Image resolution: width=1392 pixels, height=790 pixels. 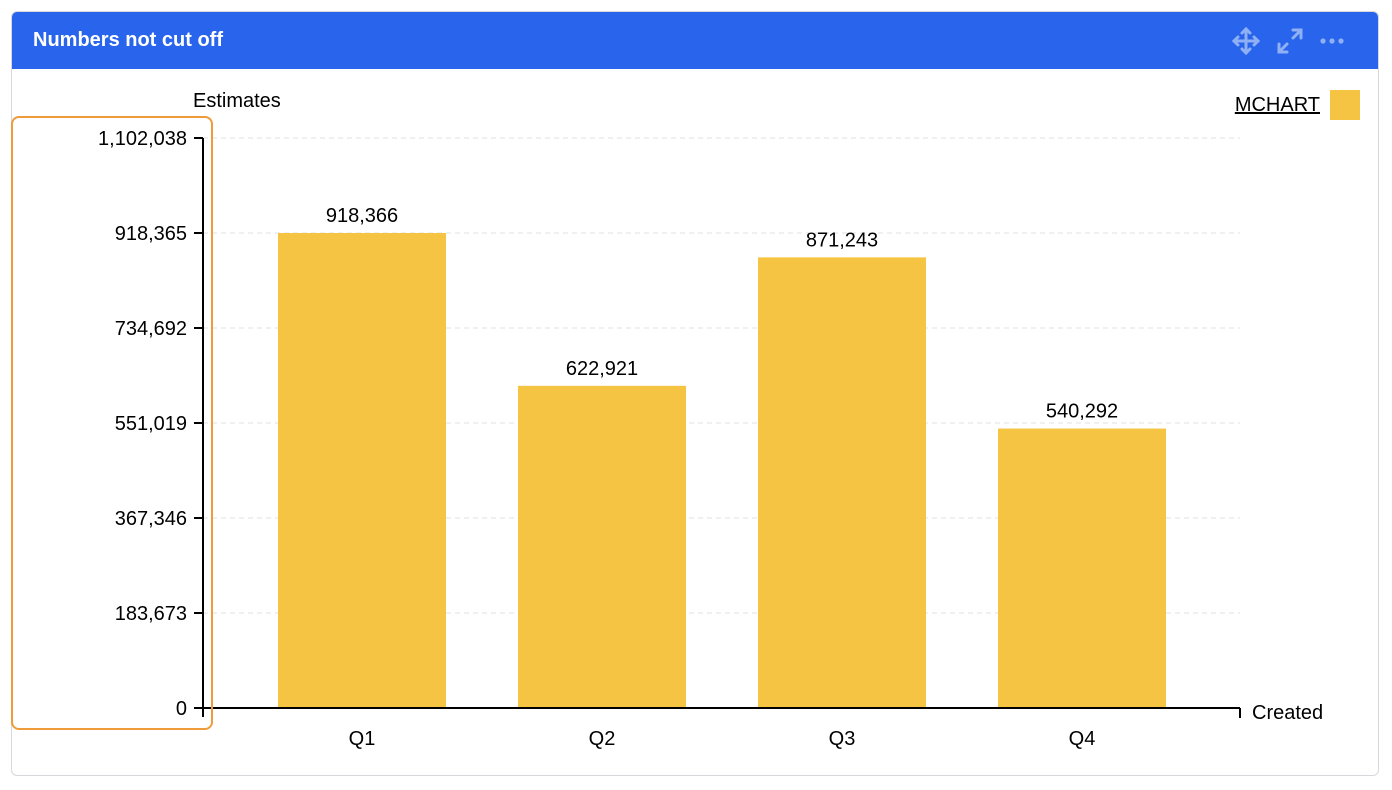 I want to click on x-axis-title: Created, so click(x=1287, y=713).